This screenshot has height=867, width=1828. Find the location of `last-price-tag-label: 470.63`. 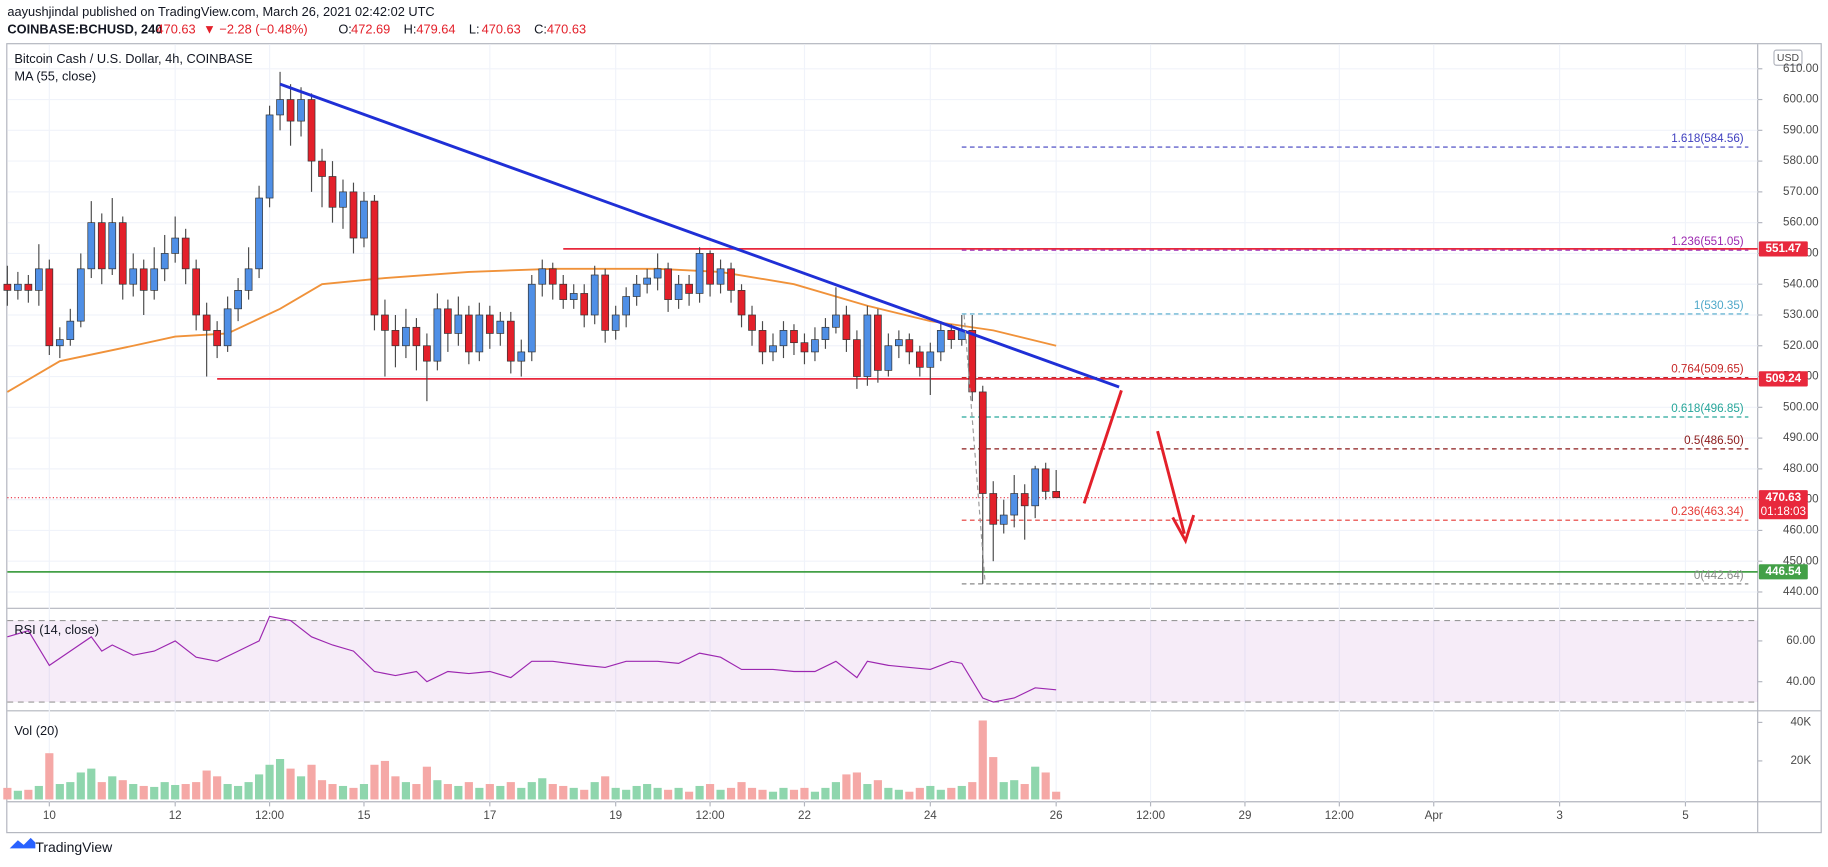

last-price-tag-label: 470.63 is located at coordinates (1784, 497).